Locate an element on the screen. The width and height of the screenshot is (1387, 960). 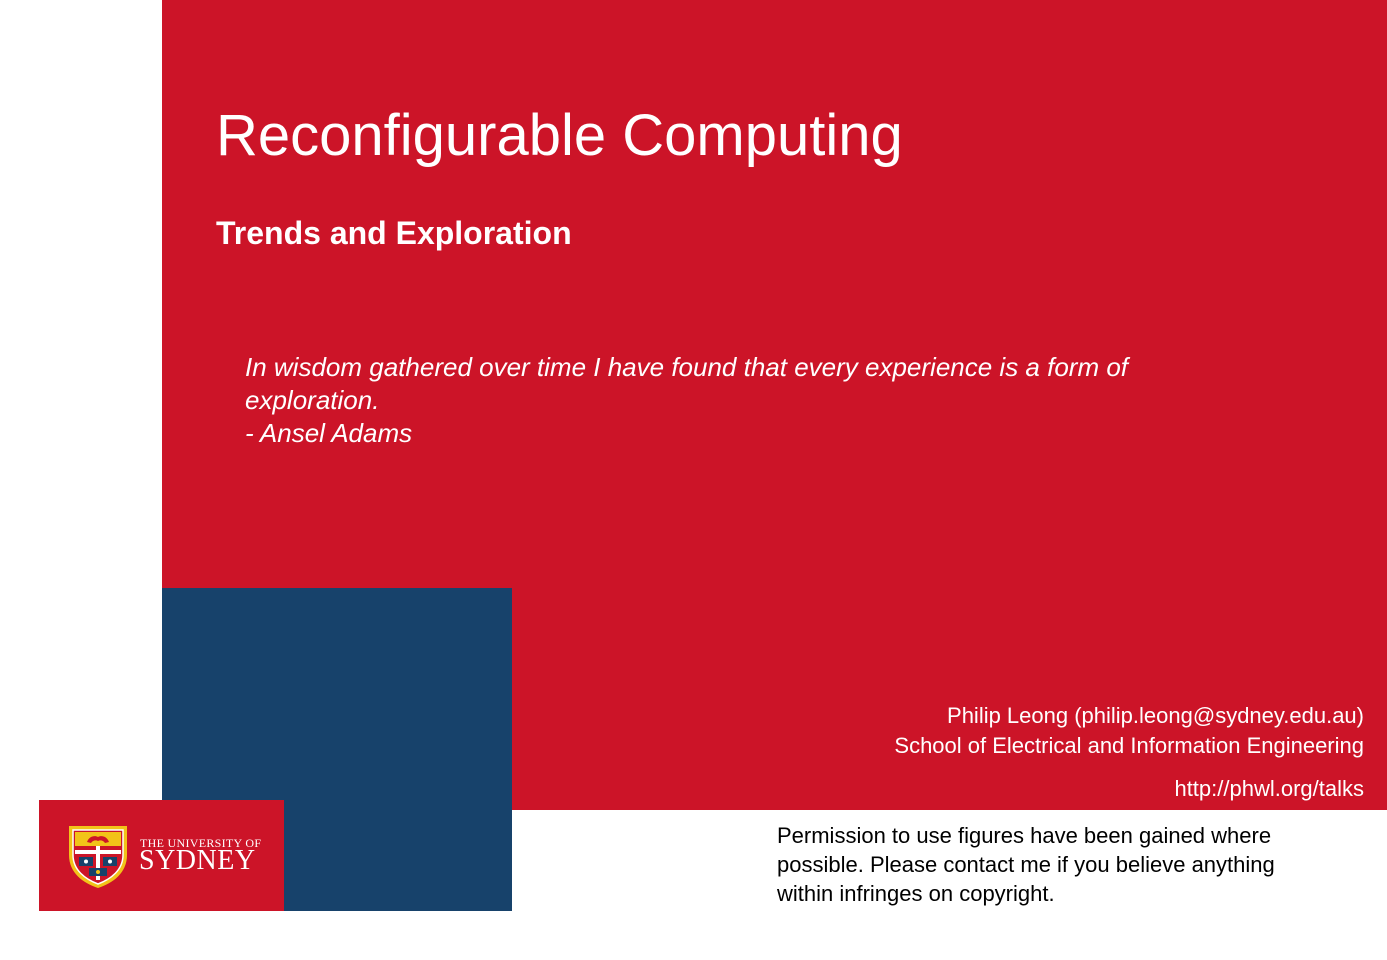
quote-attribution: - Ansel Adams is located at coordinates (329, 433).